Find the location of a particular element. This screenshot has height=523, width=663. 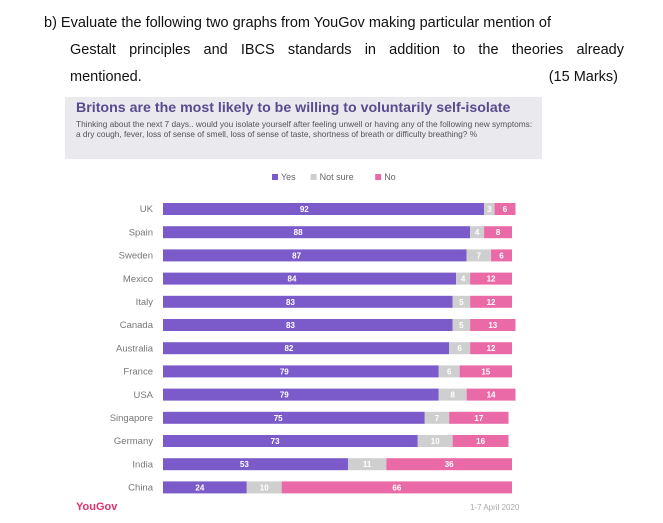

bar-india-yes is located at coordinates (255, 464).